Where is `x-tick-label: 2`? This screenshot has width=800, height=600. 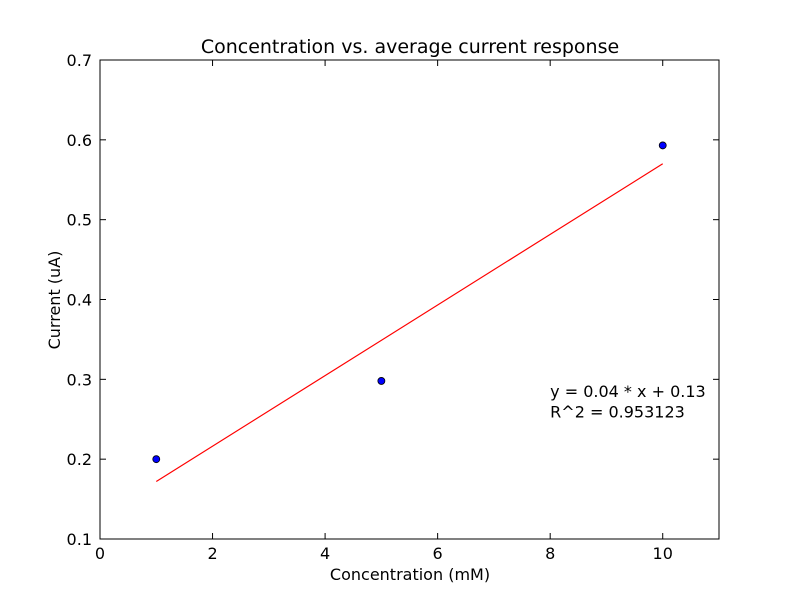
x-tick-label: 2 is located at coordinates (212, 553).